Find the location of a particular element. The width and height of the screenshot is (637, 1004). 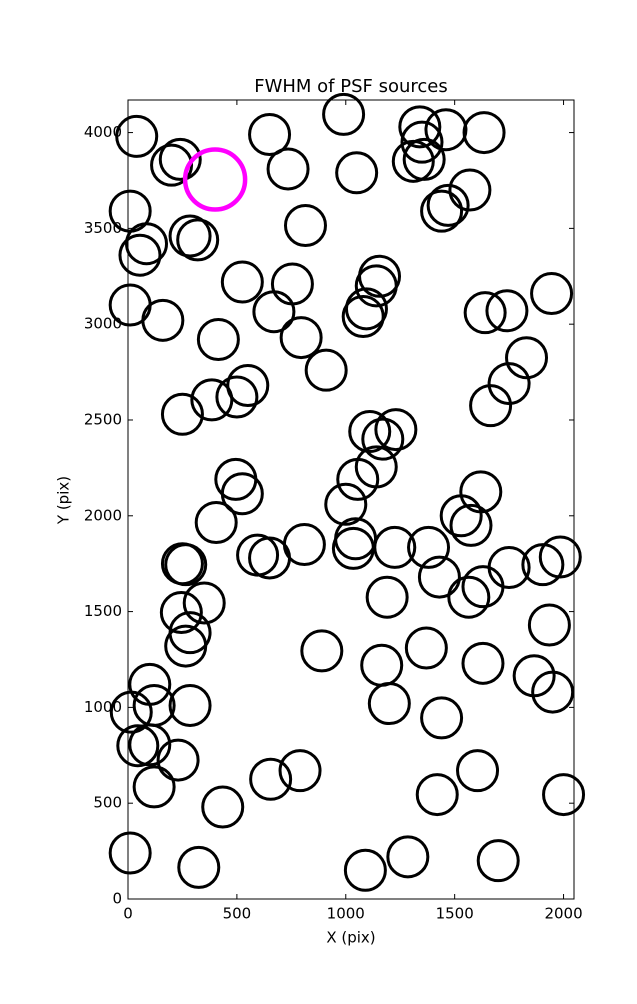

y-tick-label: 4000 is located at coordinates (103, 132).